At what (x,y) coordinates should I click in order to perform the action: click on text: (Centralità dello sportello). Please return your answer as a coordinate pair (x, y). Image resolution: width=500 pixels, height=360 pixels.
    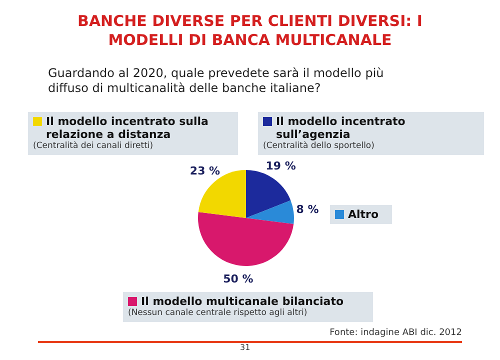
    Looking at the image, I should click on (319, 146).